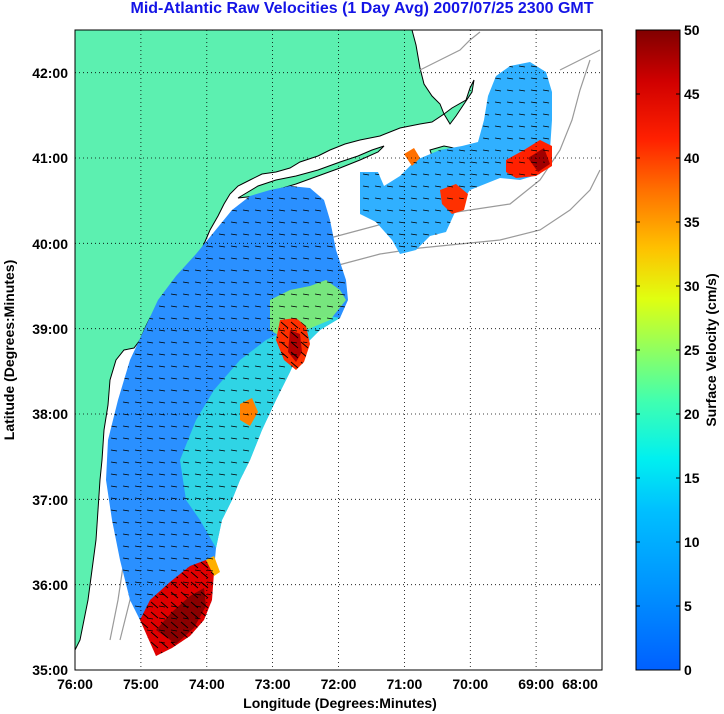 Image resolution: width=724 pixels, height=714 pixels. What do you see at coordinates (692, 30) in the screenshot?
I see `colorbar-tick-label: 50` at bounding box center [692, 30].